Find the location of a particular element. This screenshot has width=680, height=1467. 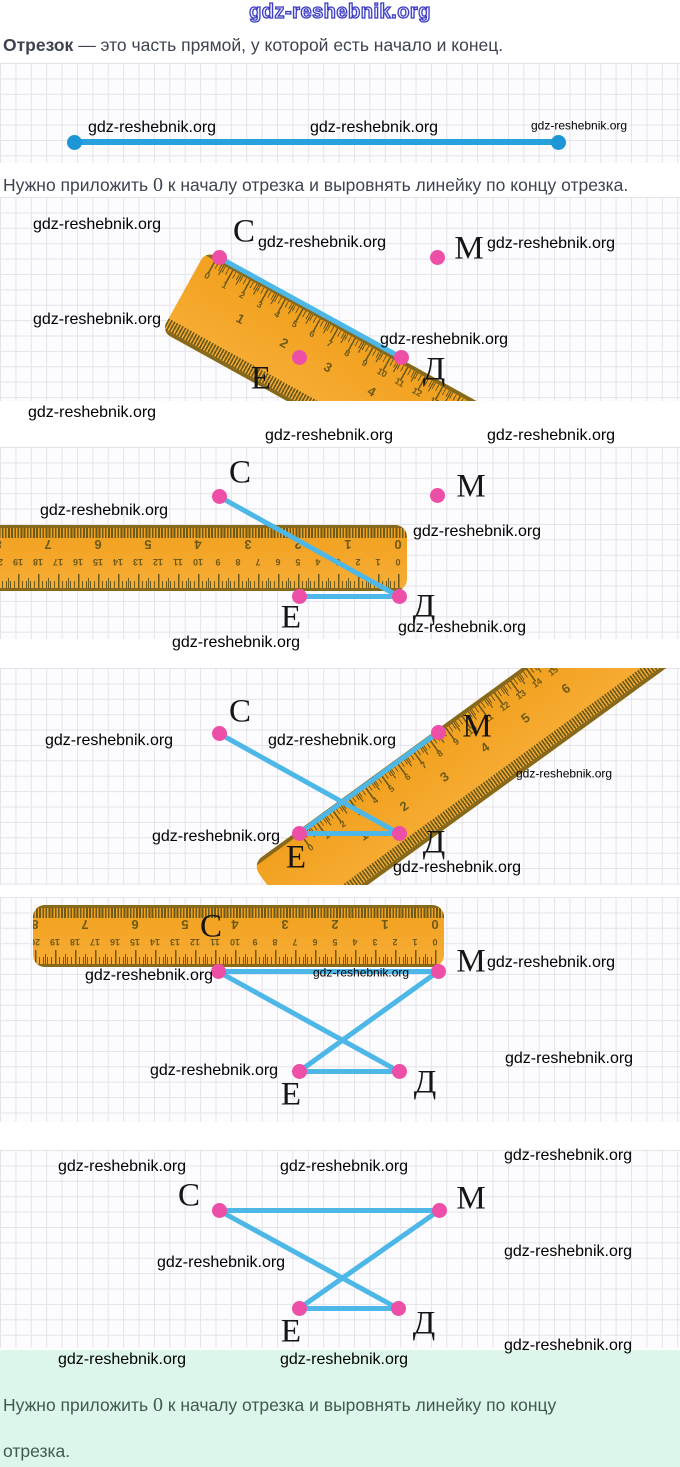

footer-pre: Нужно приложить is located at coordinates (78, 1405).